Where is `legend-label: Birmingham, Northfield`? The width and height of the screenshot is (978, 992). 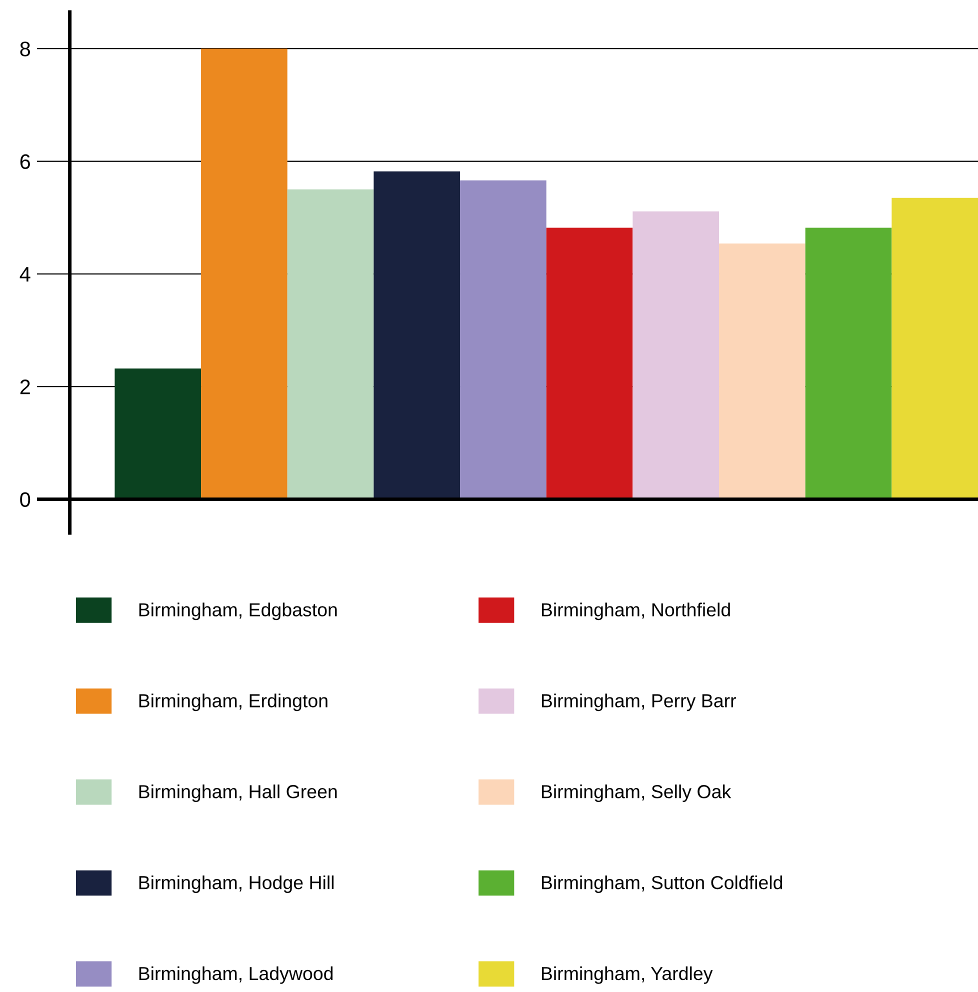 legend-label: Birmingham, Northfield is located at coordinates (636, 611).